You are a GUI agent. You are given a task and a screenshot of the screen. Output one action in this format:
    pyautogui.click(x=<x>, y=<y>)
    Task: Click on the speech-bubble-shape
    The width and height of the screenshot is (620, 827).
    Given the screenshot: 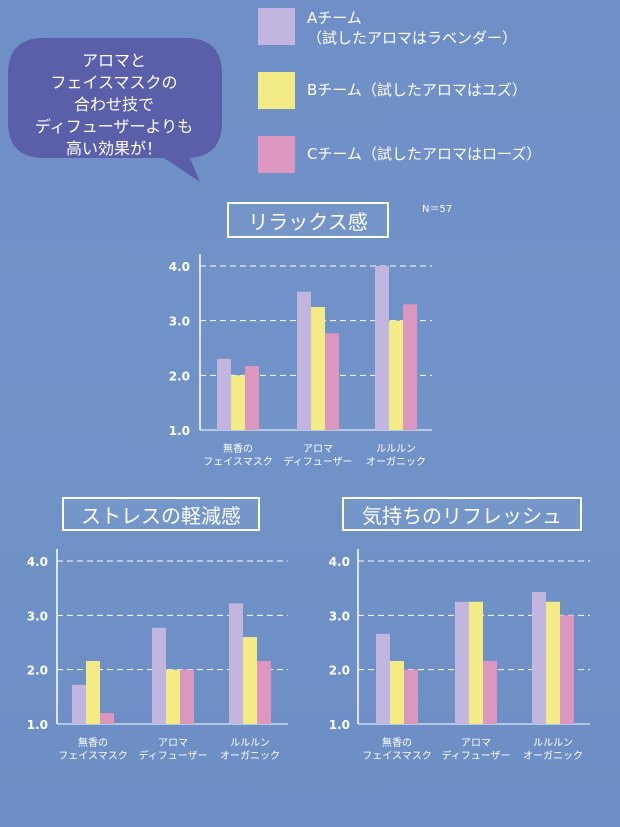 What is the action you would take?
    pyautogui.click(x=115, y=110)
    